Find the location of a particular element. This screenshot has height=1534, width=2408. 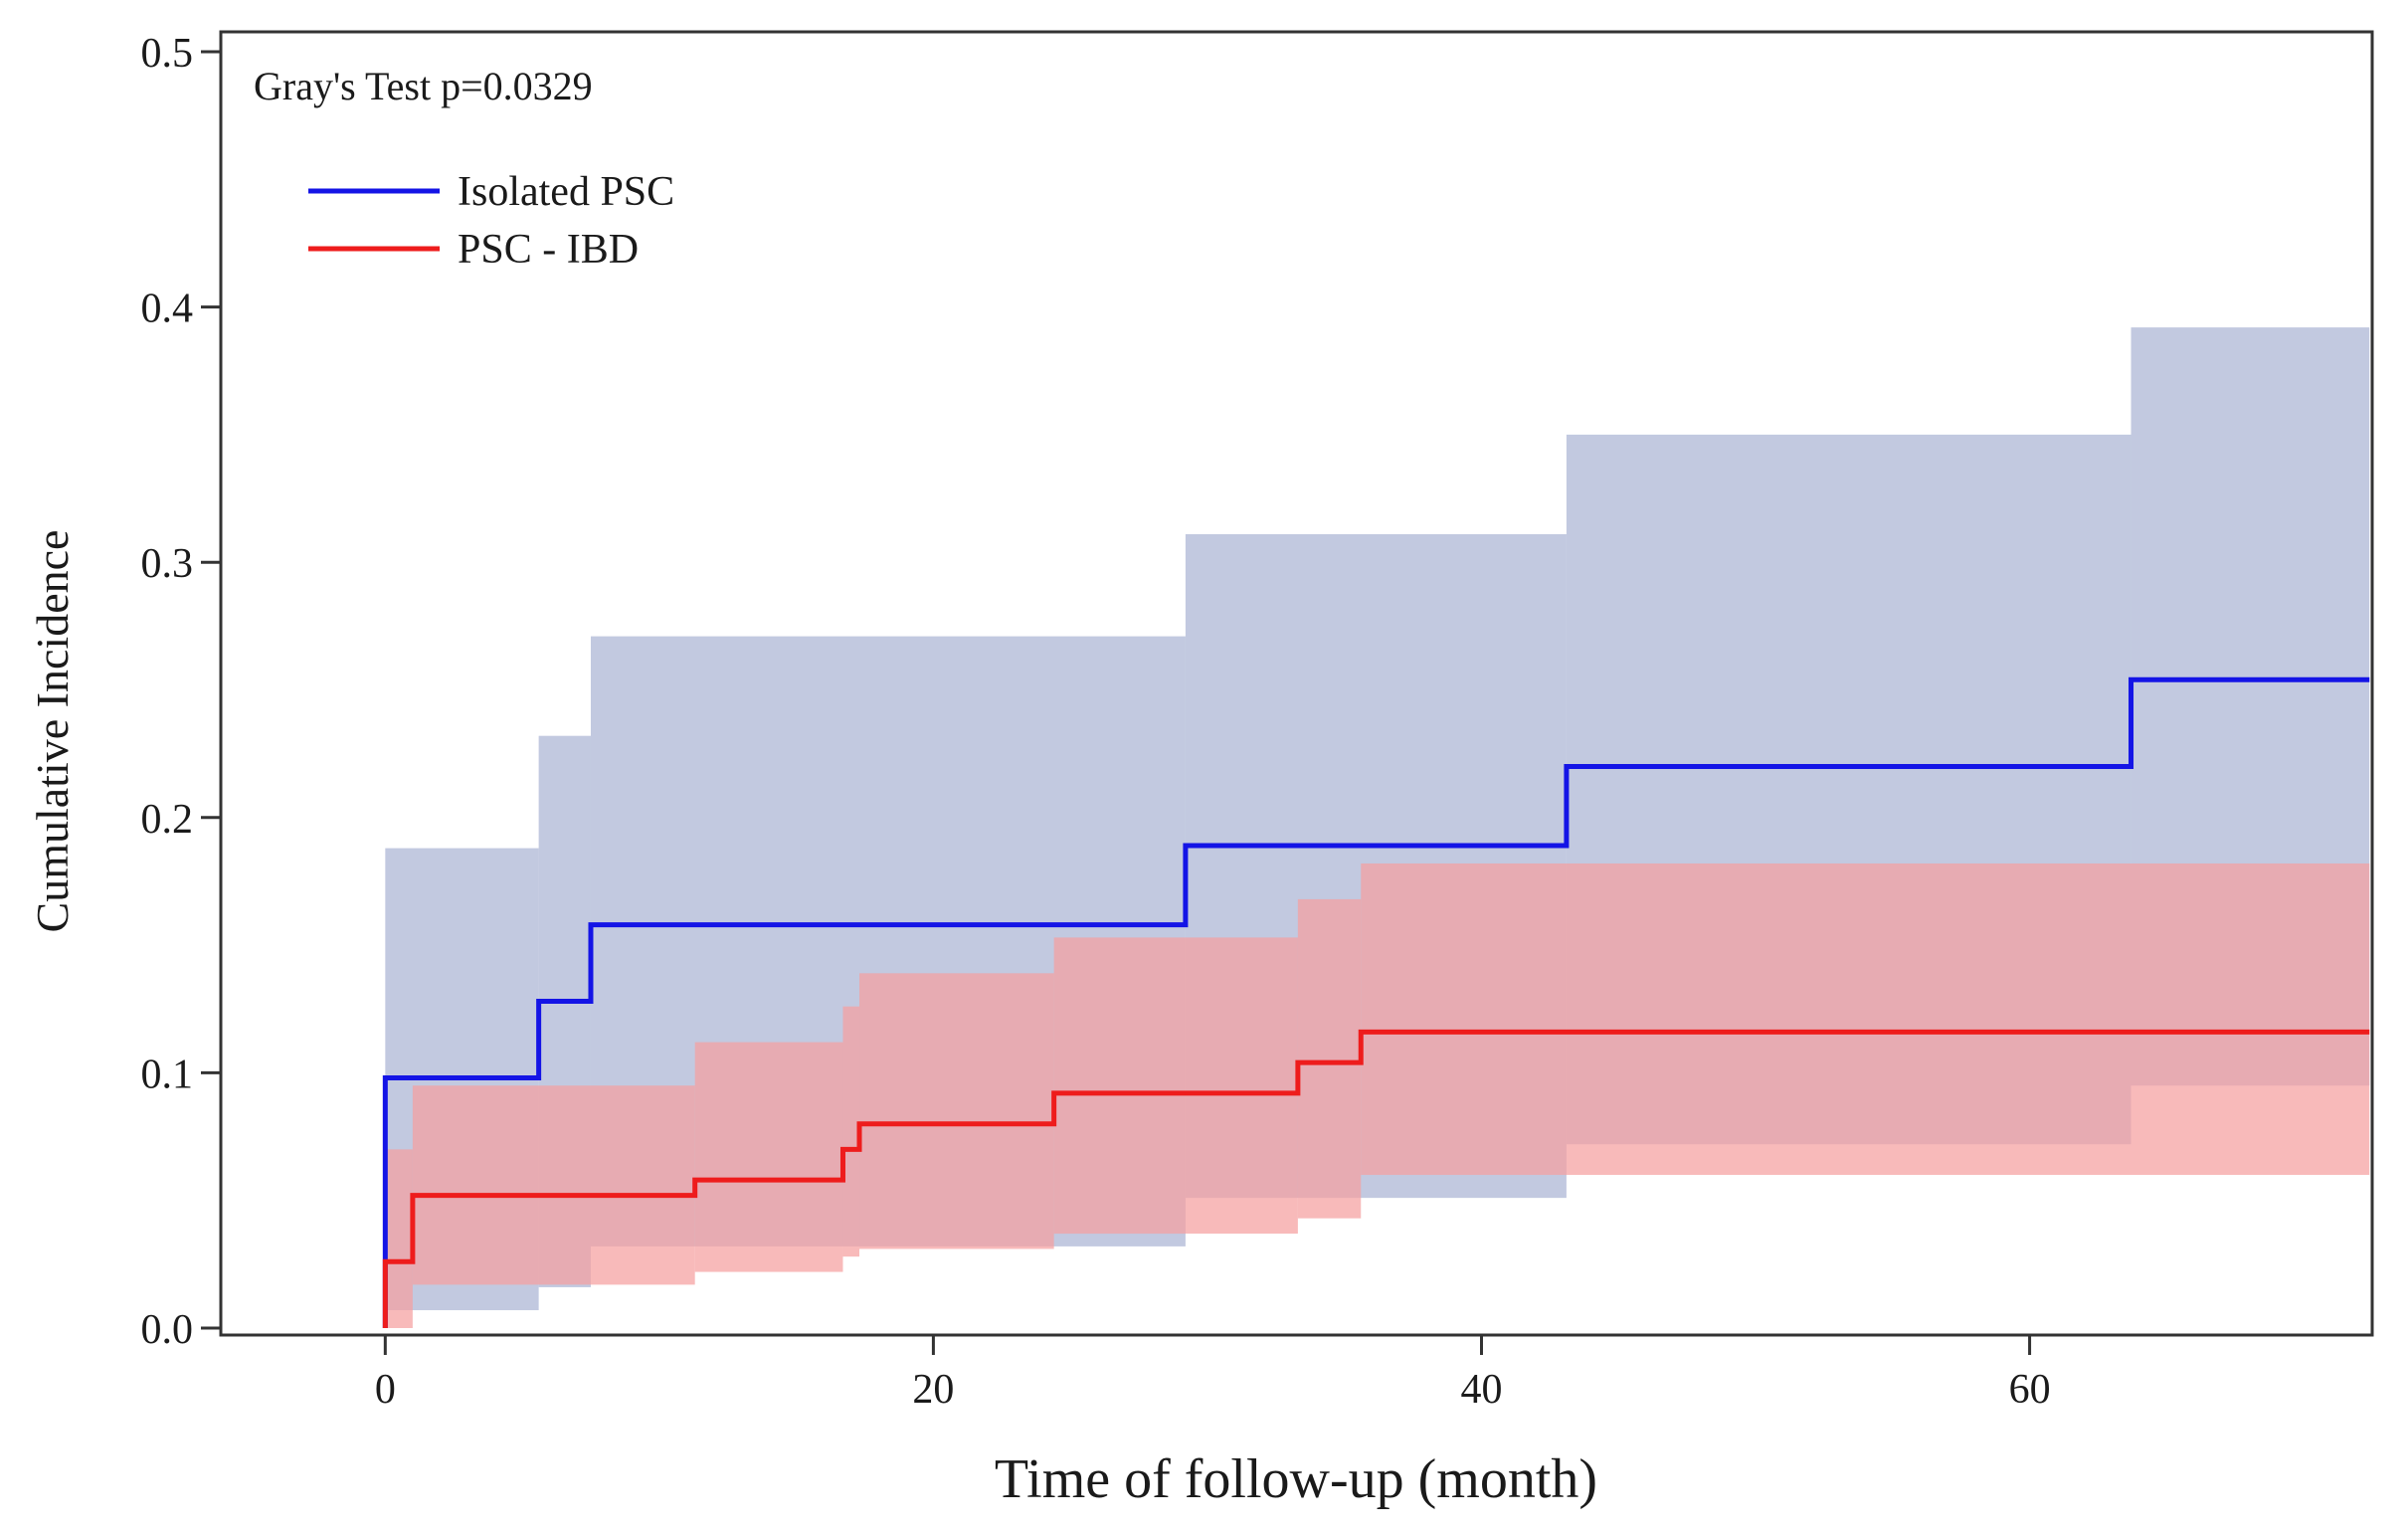

y-tick-label-1: 0.1 is located at coordinates (167, 1075).